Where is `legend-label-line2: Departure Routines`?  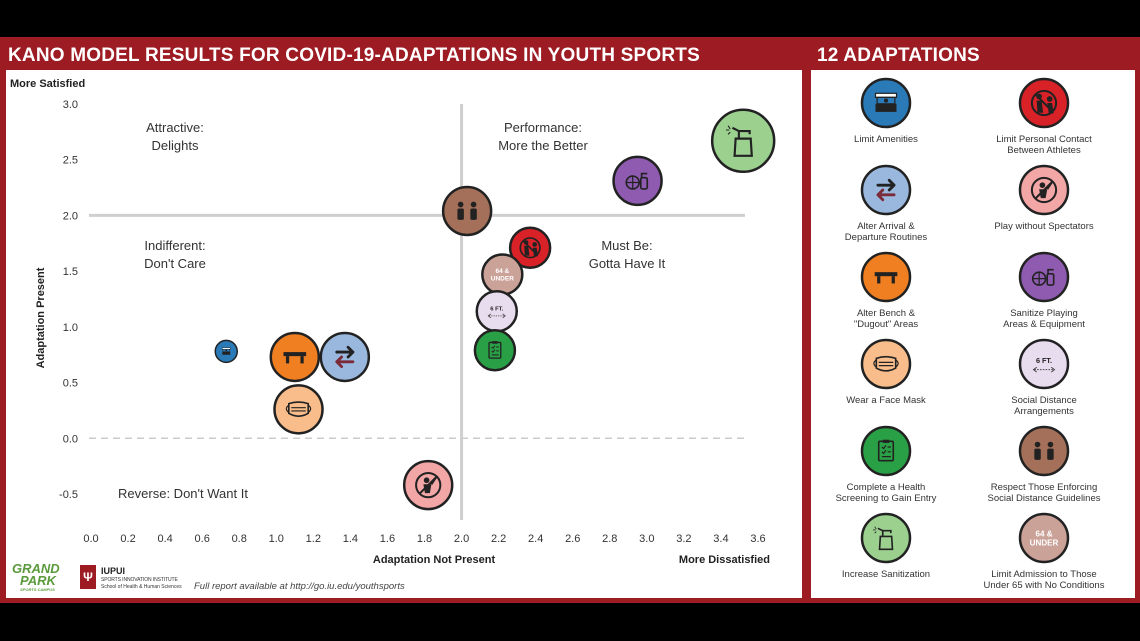 legend-label-line2: Departure Routines is located at coordinates (886, 237).